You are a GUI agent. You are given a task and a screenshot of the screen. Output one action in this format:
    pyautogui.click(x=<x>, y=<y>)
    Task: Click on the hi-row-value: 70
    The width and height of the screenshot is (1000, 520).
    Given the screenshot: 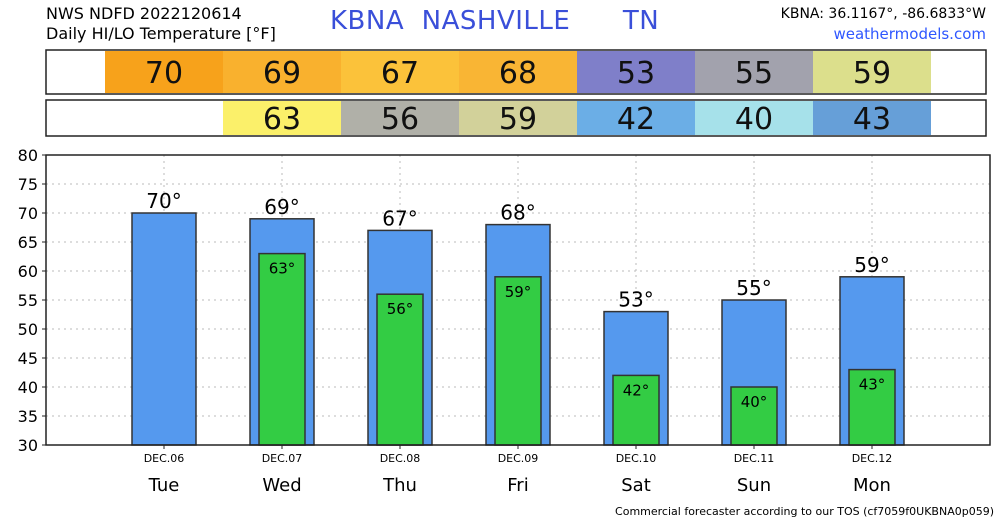 What is the action you would take?
    pyautogui.click(x=164, y=73)
    